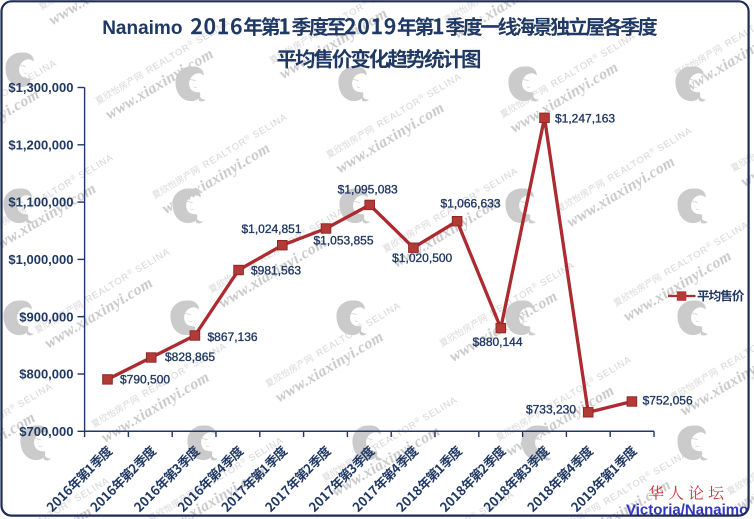  Describe the element at coordinates (142, 28) in the screenshot. I see `svg-text: Nanaimo` at that location.